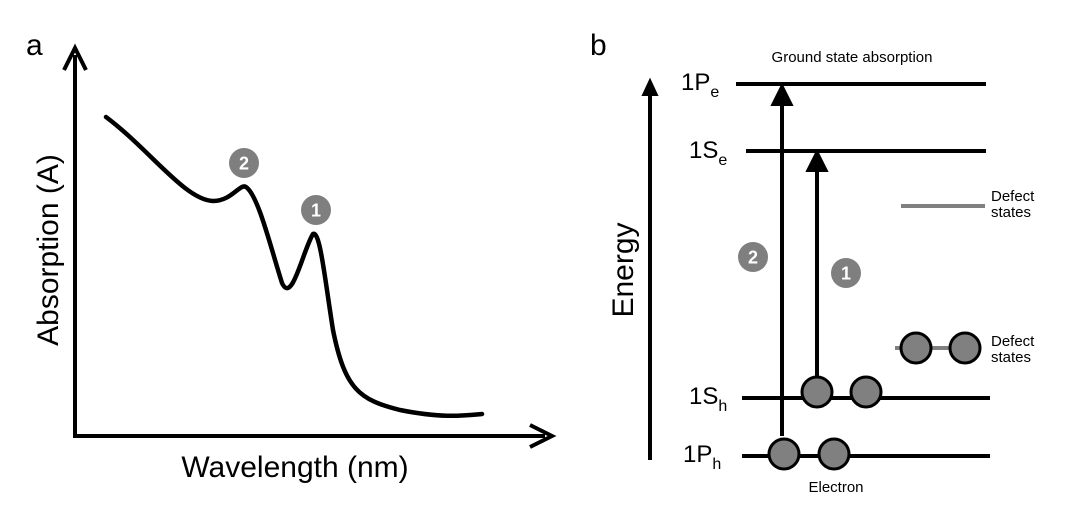 Image resolution: width=1080 pixels, height=514 pixels. I want to click on electron-1sh-left, so click(817, 392).